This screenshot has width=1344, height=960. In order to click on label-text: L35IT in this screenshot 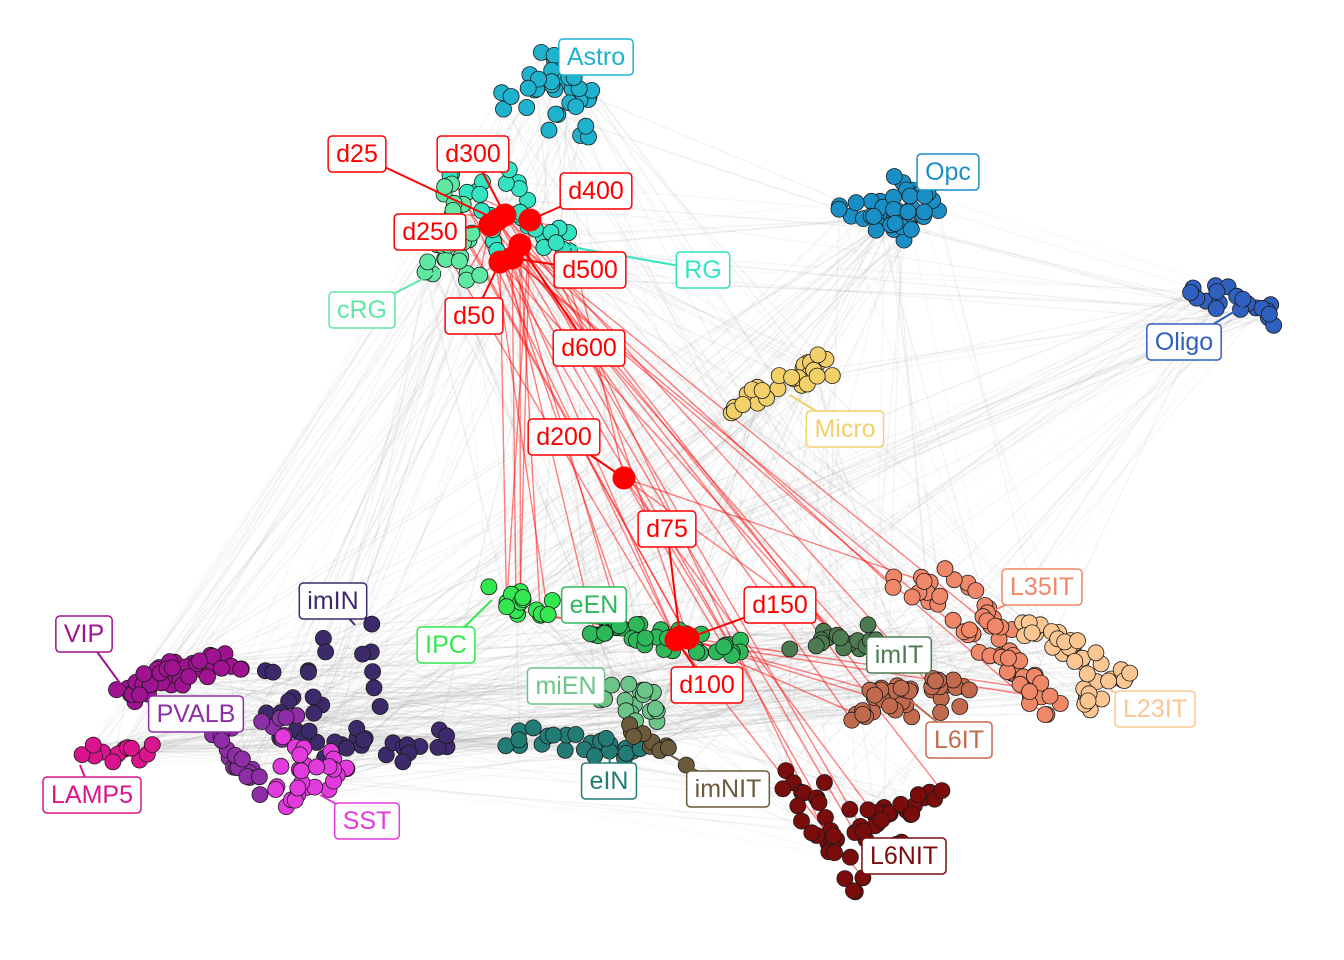, I will do `click(1042, 587)`.